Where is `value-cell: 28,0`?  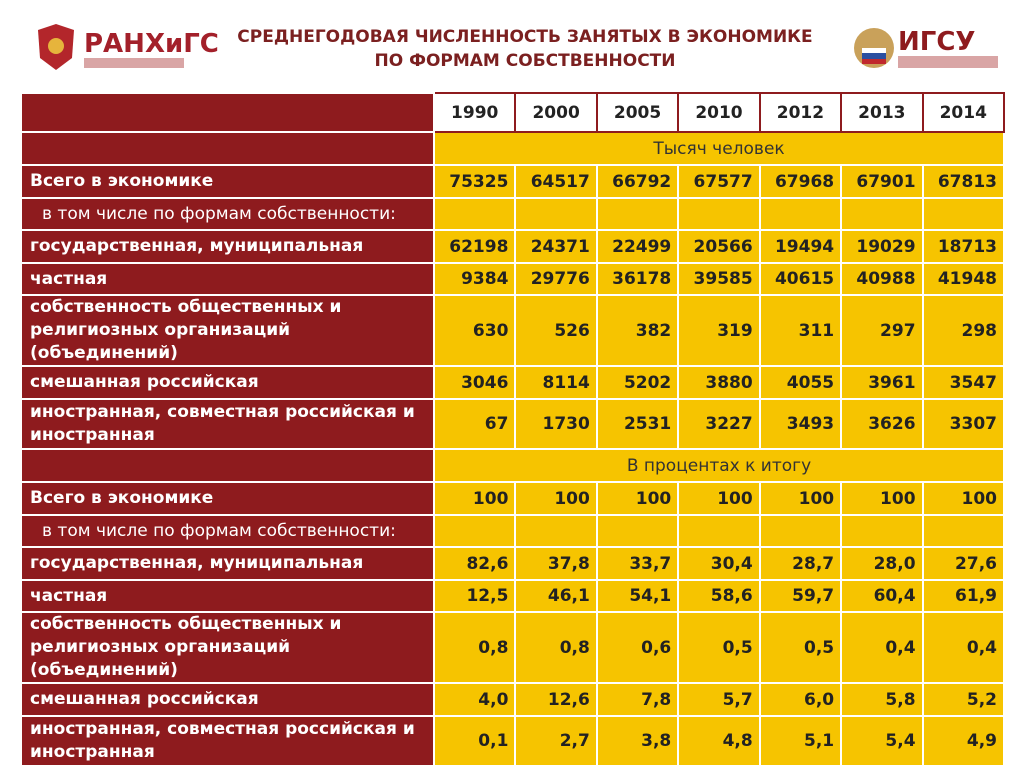 value-cell: 28,0 is located at coordinates (882, 563).